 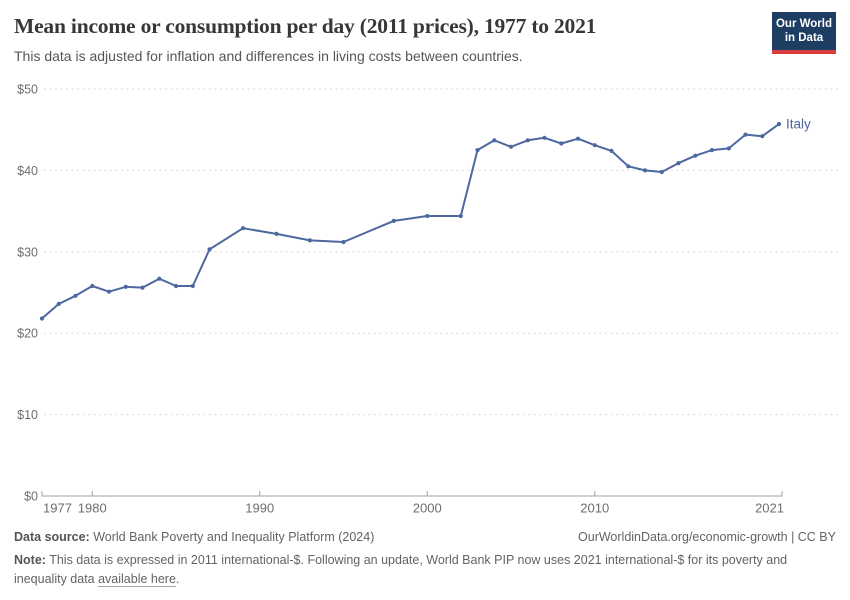 What do you see at coordinates (594, 145) in the screenshot?
I see `data-point-2010` at bounding box center [594, 145].